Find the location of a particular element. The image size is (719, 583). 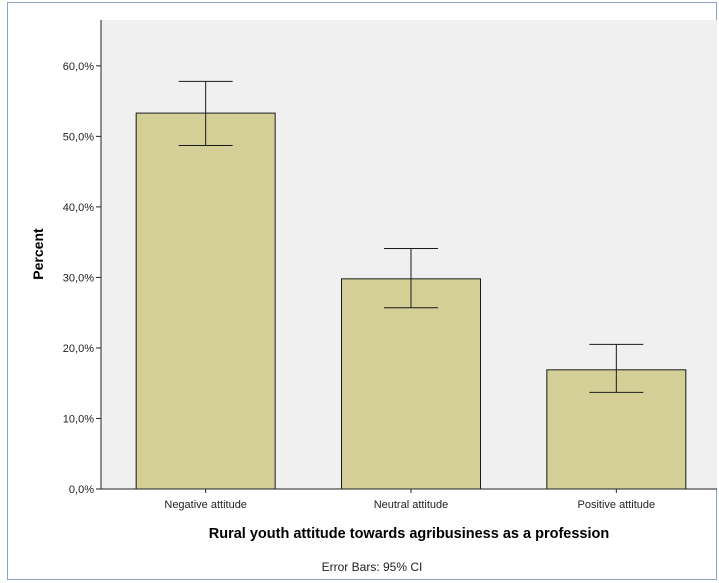

x-tick-label: Positive attitude is located at coordinates (617, 505).